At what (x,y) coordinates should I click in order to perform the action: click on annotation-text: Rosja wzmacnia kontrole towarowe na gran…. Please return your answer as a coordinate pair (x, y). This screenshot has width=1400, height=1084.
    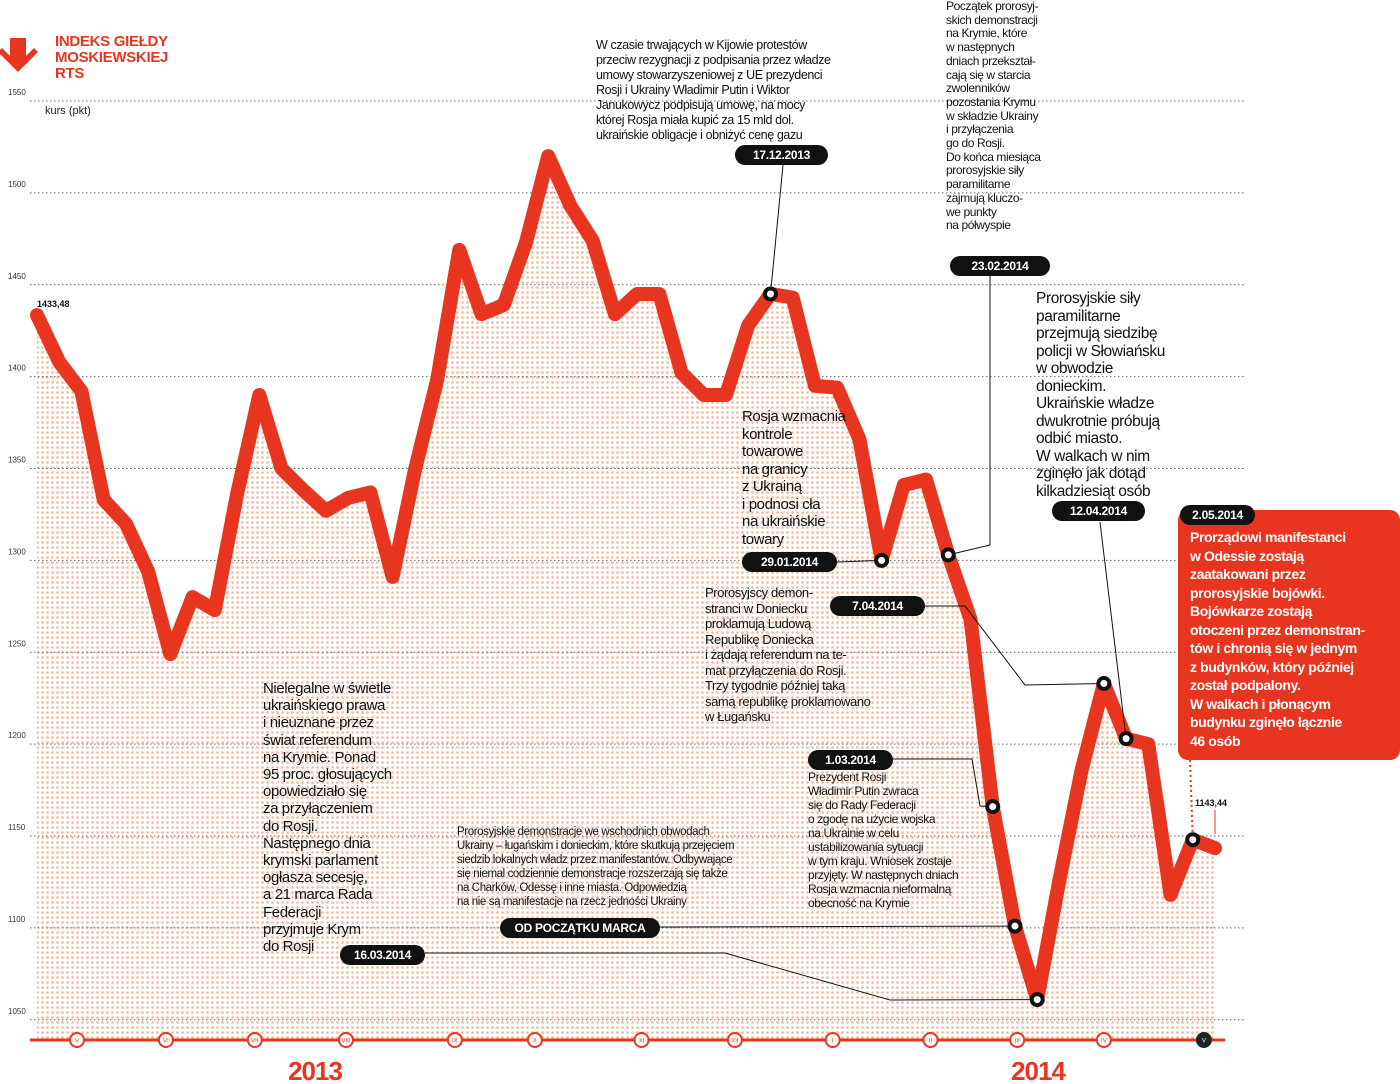
    Looking at the image, I should click on (794, 478).